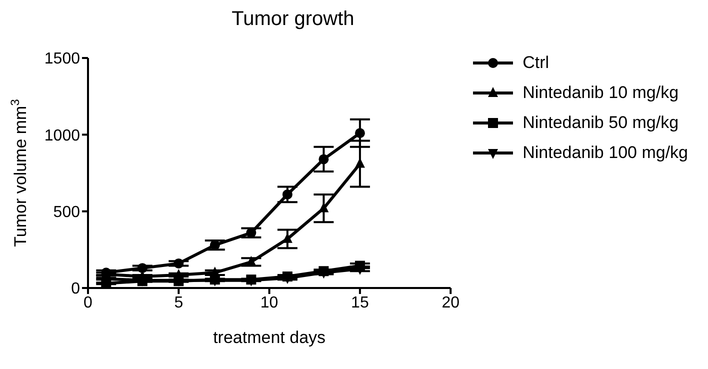 The image size is (708, 369). What do you see at coordinates (451, 303) in the screenshot?
I see `x-tick-label: 20` at bounding box center [451, 303].